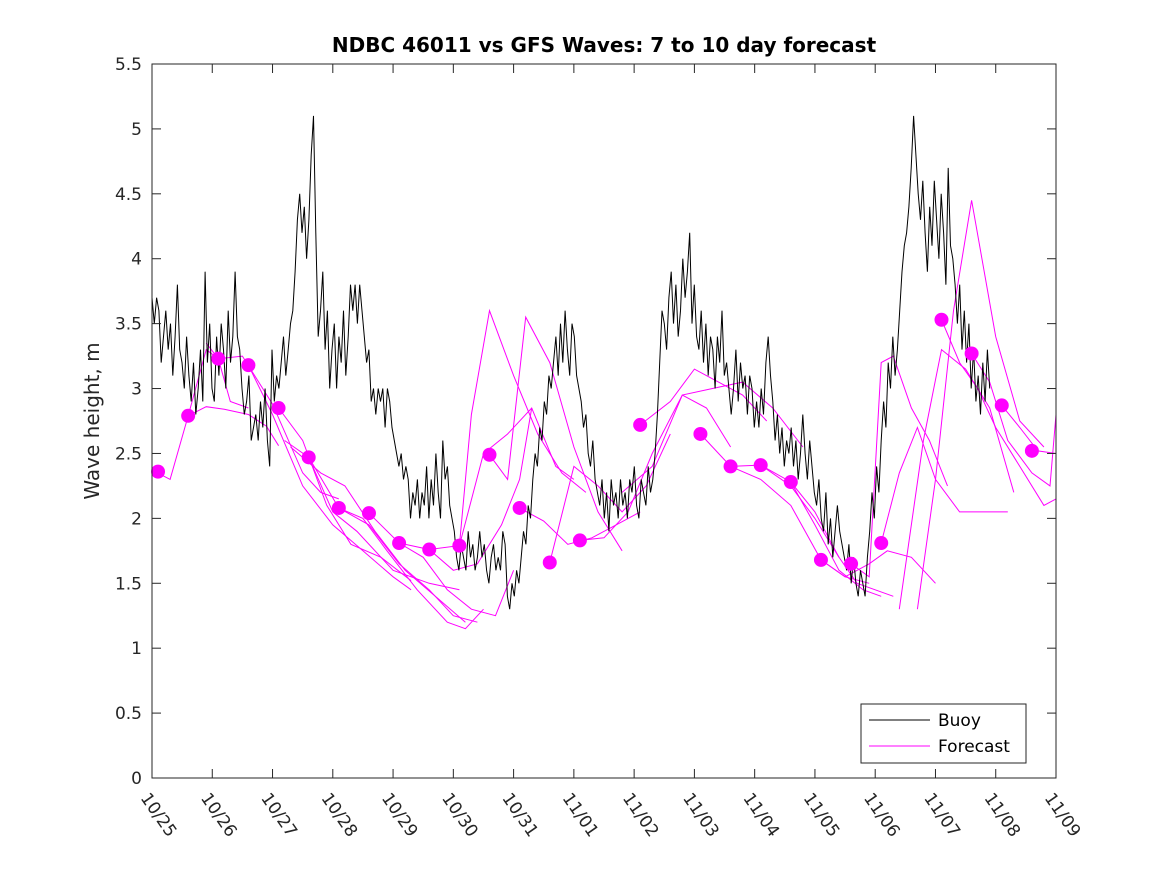 The image size is (1167, 875). Describe the element at coordinates (761, 815) in the screenshot. I see `x-tick-label: 11/04` at that location.